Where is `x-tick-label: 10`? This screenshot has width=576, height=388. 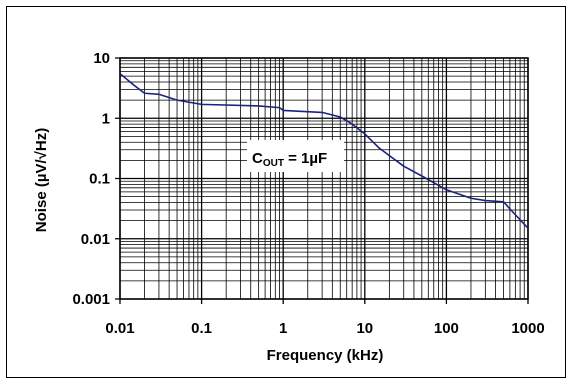 x-tick-label: 10 is located at coordinates (364, 328).